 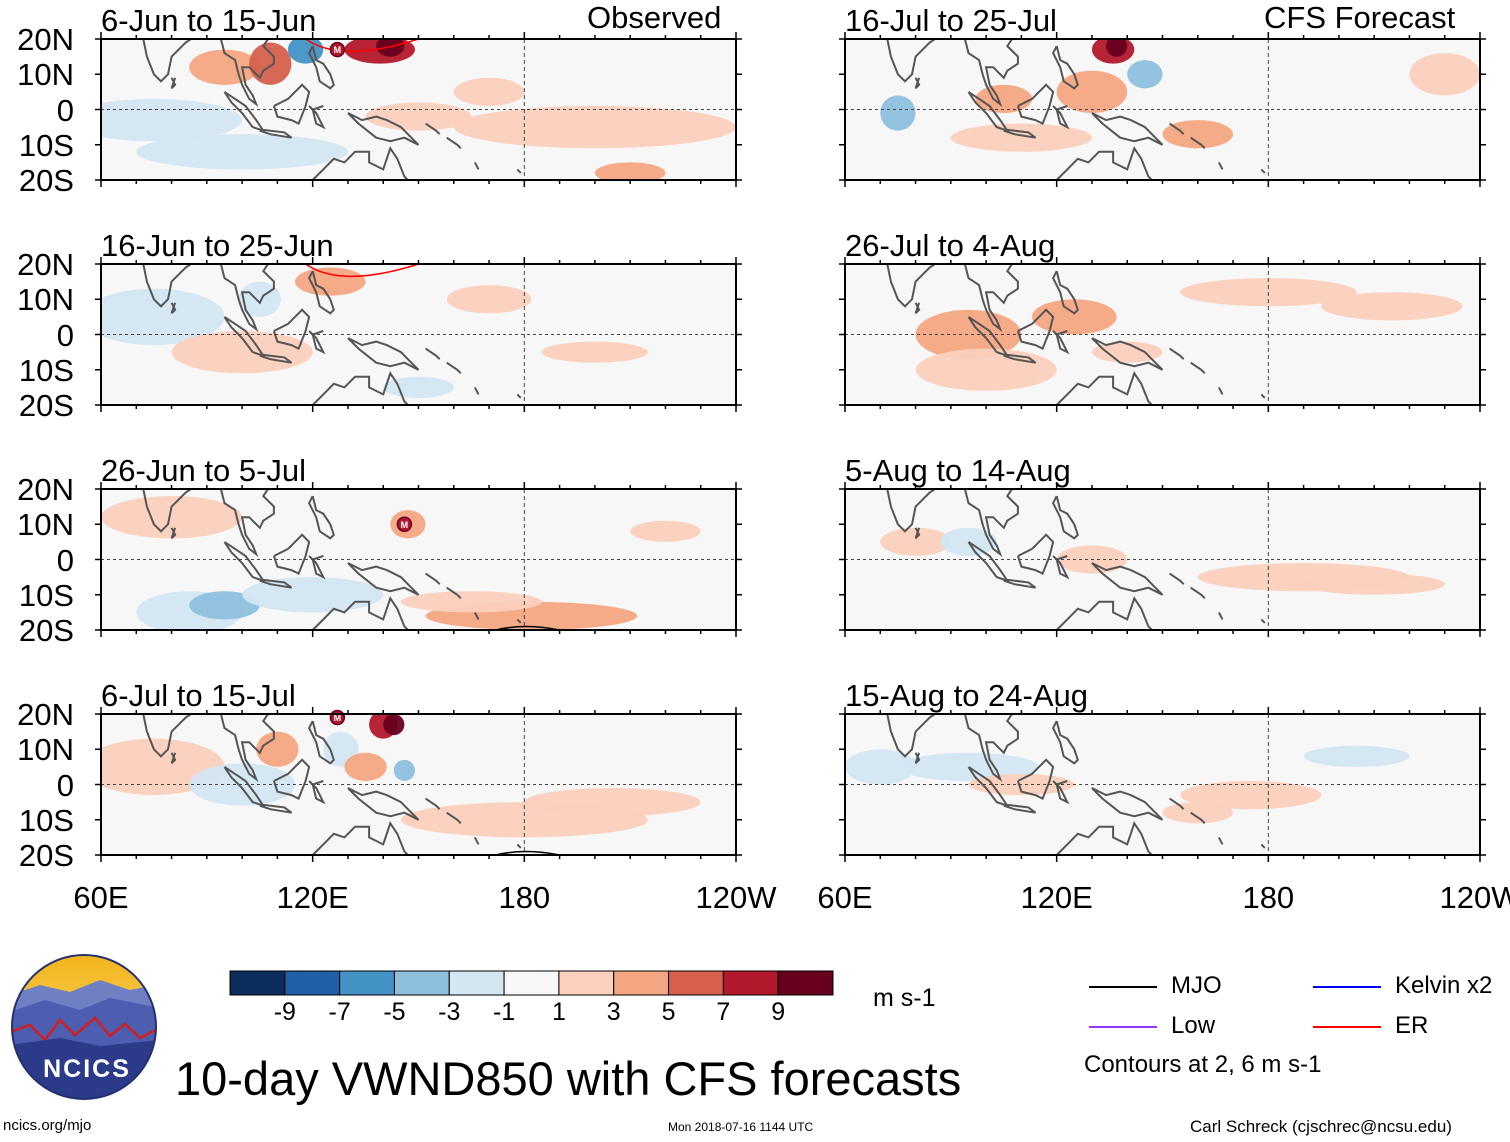 What do you see at coordinates (217, 245) in the screenshot?
I see `panel-period-label: 16-Jun to 25-Jun` at bounding box center [217, 245].